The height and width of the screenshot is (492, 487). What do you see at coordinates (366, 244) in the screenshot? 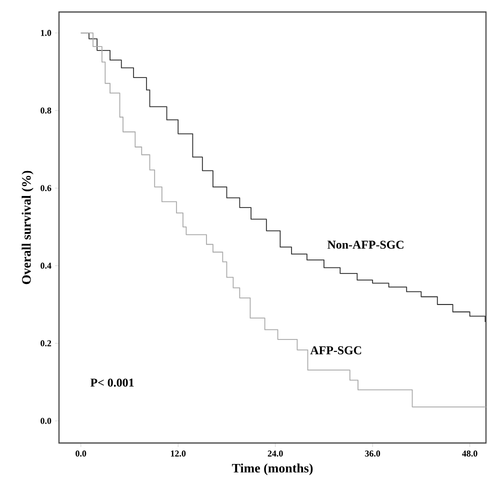
I see `series-label: Non-AFP-SGC` at bounding box center [366, 244].